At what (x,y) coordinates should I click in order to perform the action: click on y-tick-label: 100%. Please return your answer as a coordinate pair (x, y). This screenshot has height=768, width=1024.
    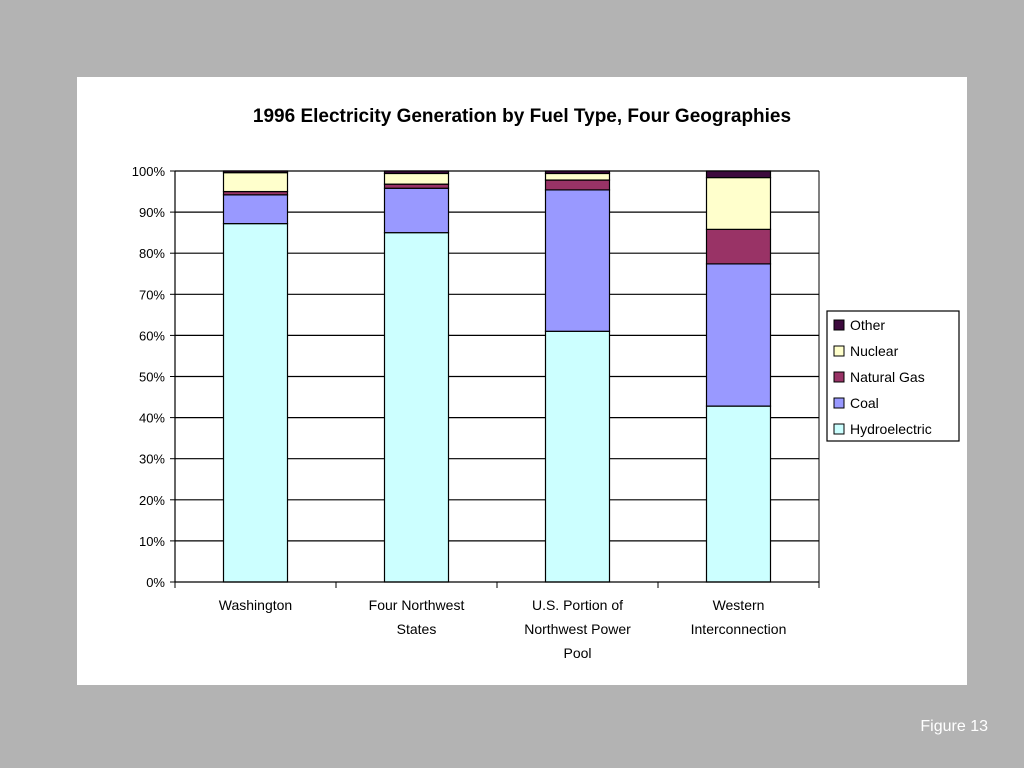
    Looking at the image, I should click on (149, 171).